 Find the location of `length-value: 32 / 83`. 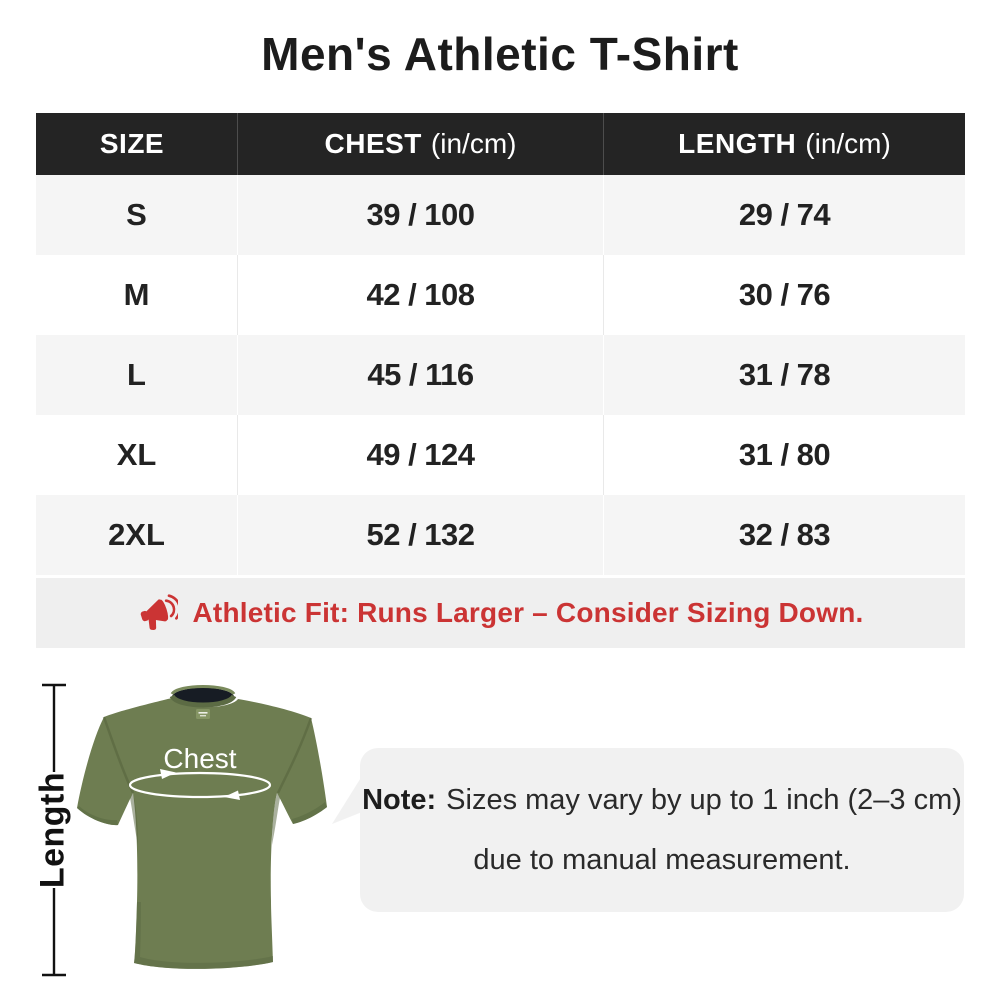

length-value: 32 / 83 is located at coordinates (784, 535).